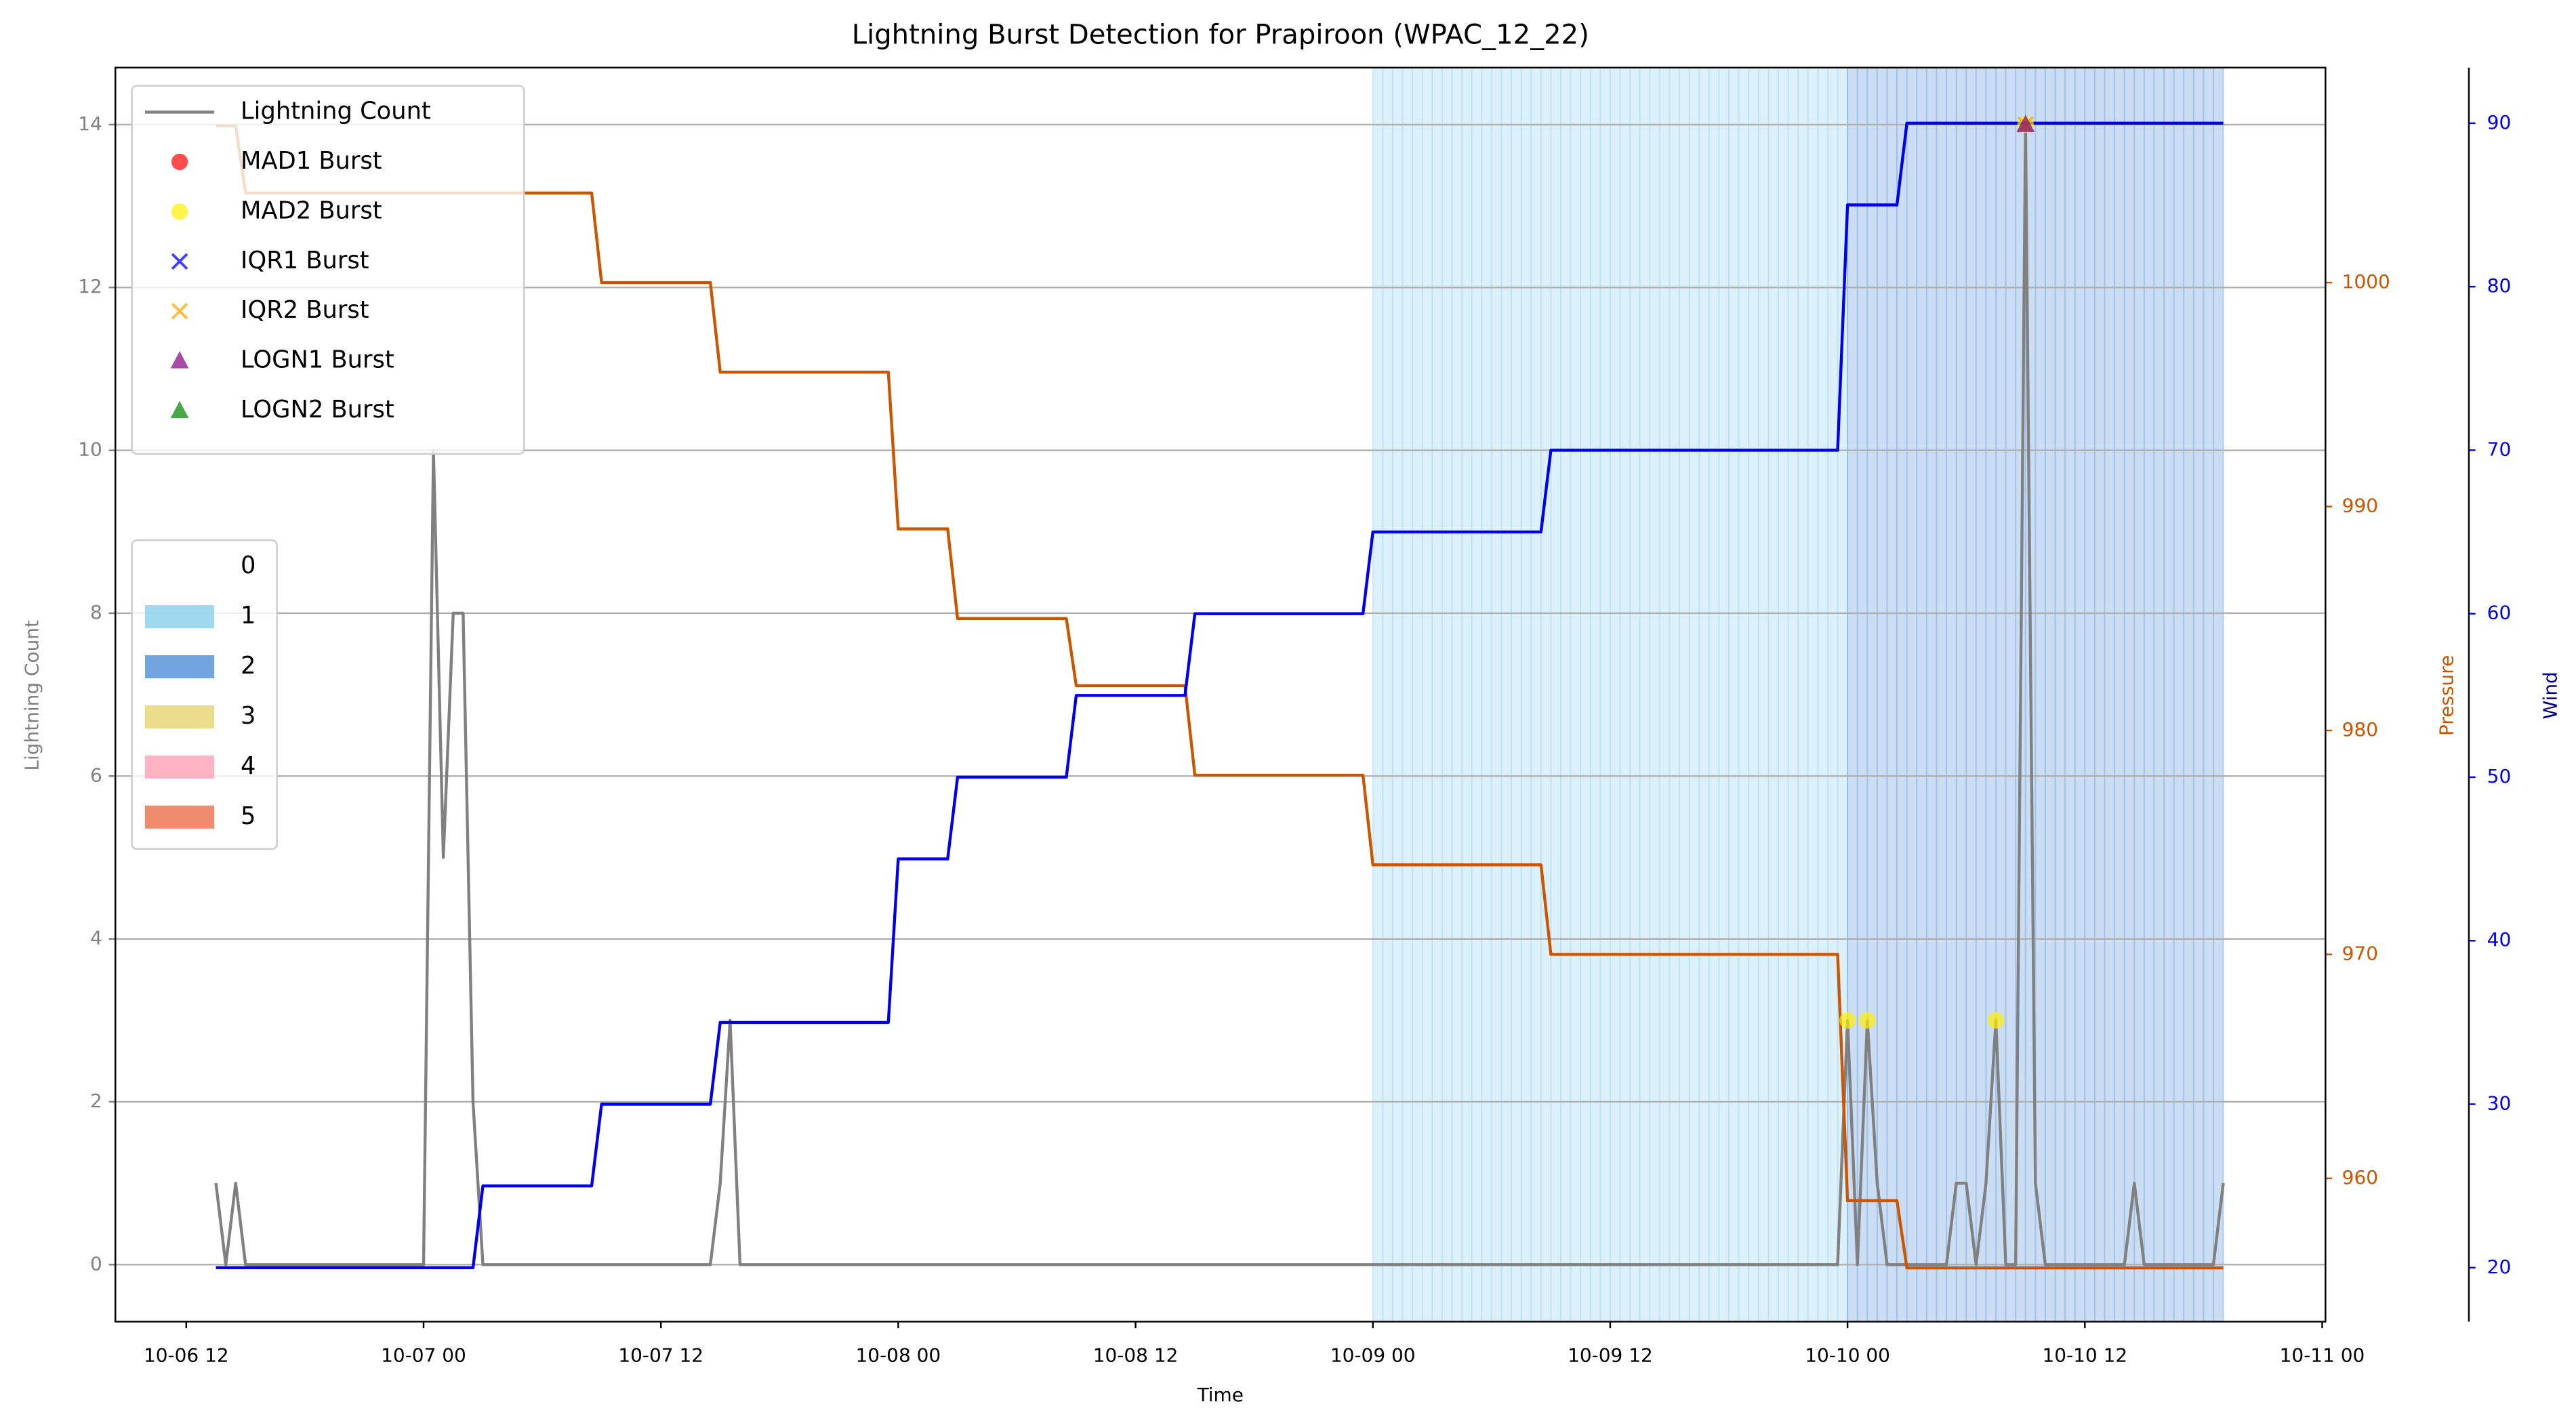 The image size is (2576, 1425). Describe the element at coordinates (2499, 449) in the screenshot. I see `y3-tick-label: 70` at that location.